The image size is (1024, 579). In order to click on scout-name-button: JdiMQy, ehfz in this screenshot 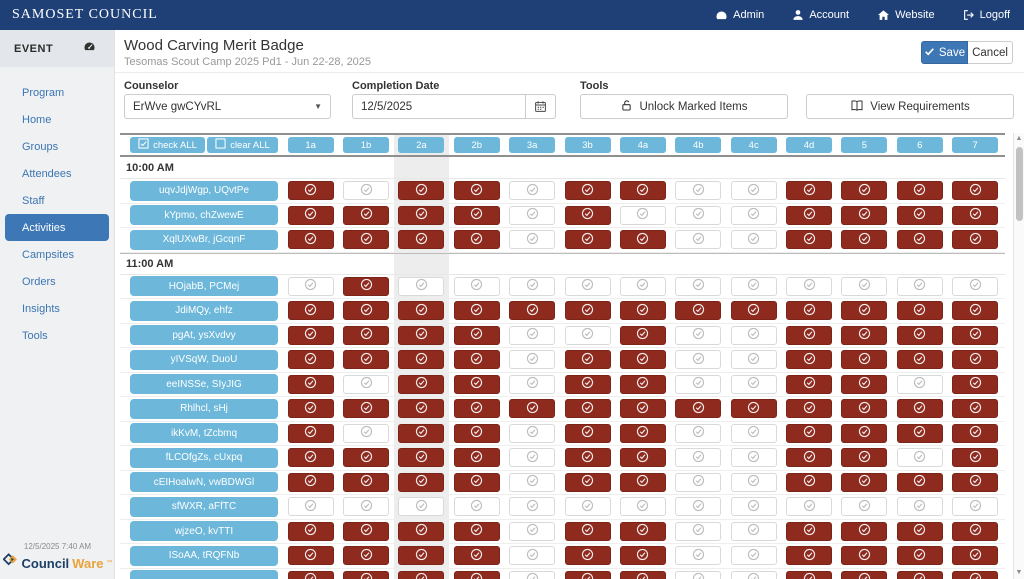, I will do `click(204, 310)`.